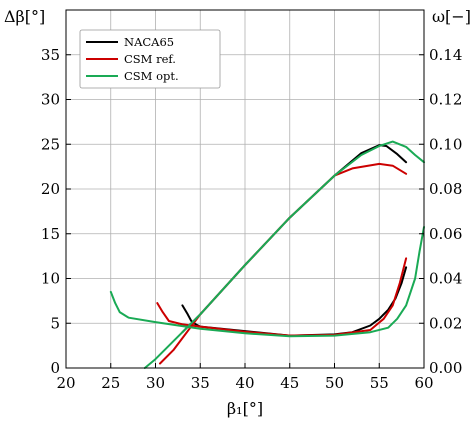 This screenshot has height=424, width=474. I want to click on x-tick-label: 35, so click(200, 383).